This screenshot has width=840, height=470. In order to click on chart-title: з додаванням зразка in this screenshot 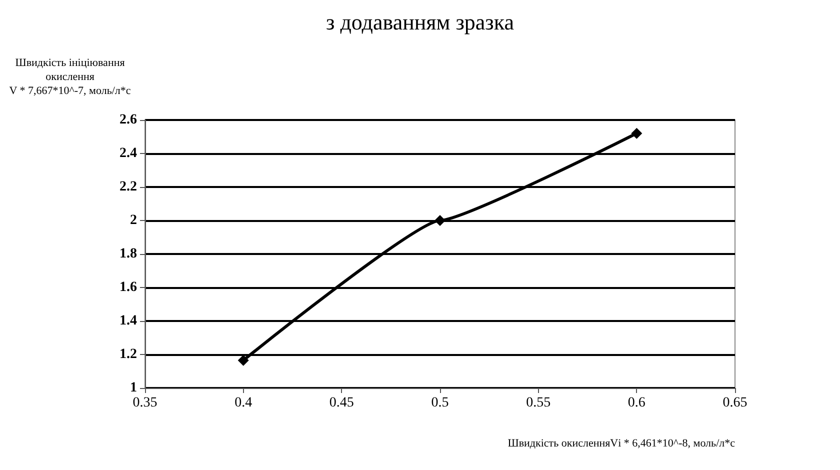, I will do `click(420, 22)`.